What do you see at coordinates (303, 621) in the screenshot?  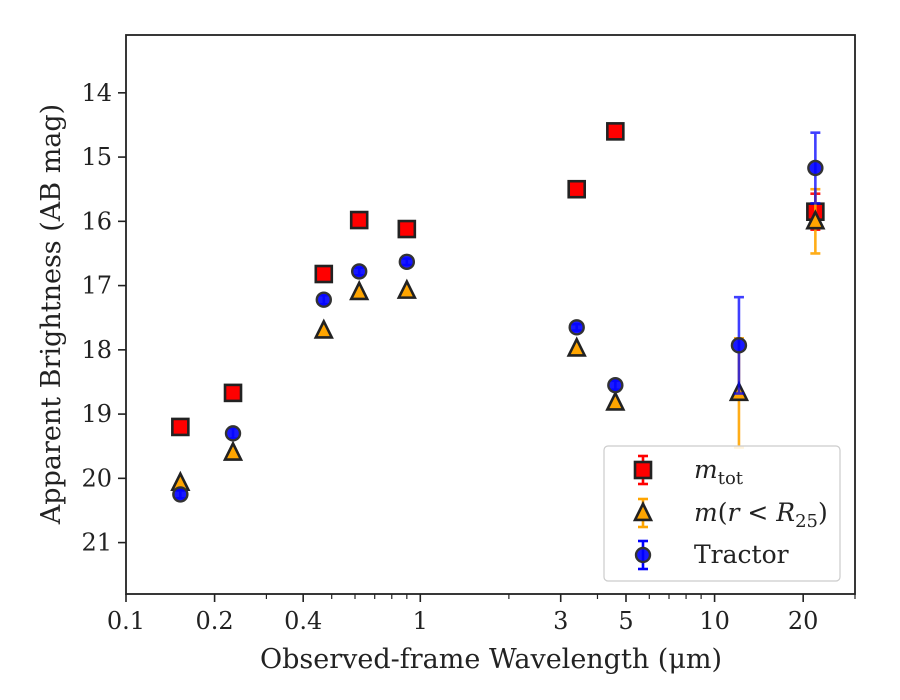 I see `x-tick-label: 0.4` at bounding box center [303, 621].